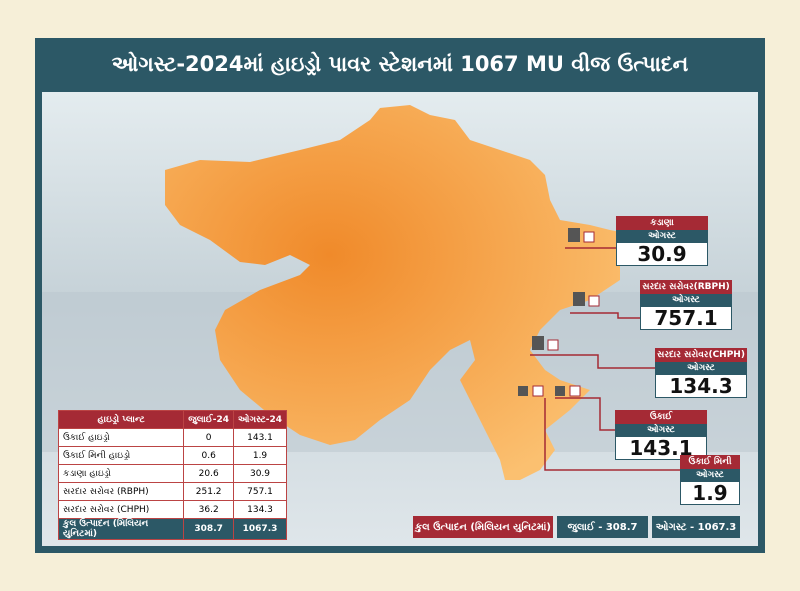 This screenshot has width=800, height=591. What do you see at coordinates (209, 455) in the screenshot?
I see `table-cell: 0.6` at bounding box center [209, 455].